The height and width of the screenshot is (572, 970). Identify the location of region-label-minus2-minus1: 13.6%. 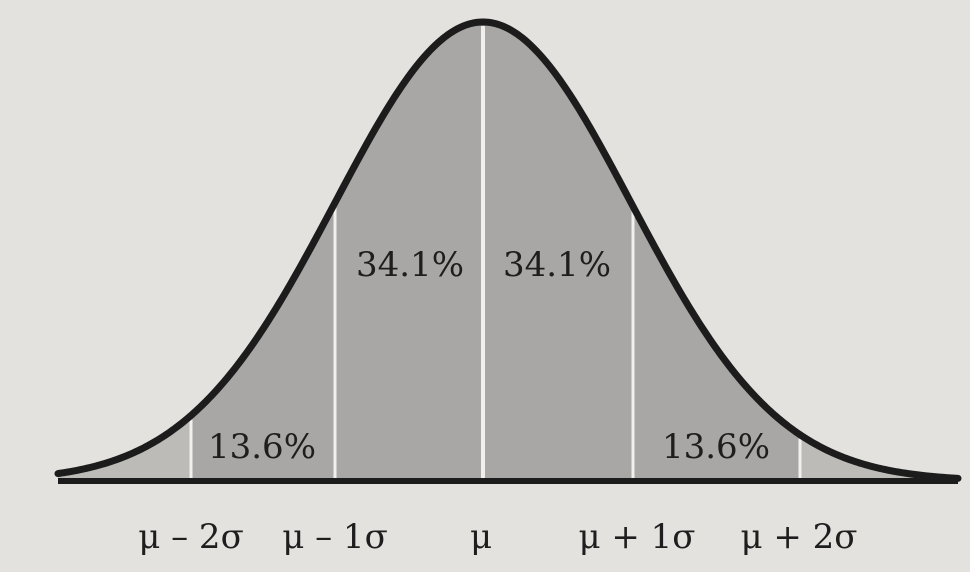
(262, 447).